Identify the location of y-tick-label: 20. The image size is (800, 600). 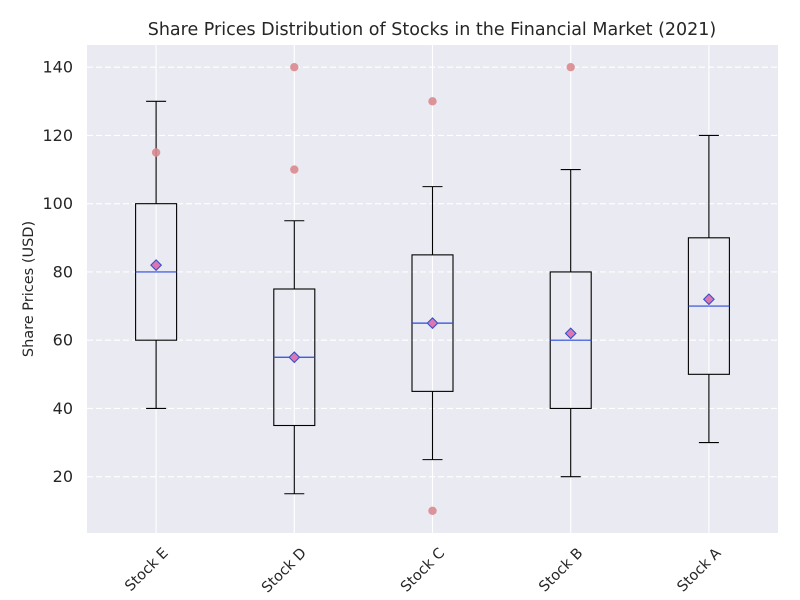
(63, 476).